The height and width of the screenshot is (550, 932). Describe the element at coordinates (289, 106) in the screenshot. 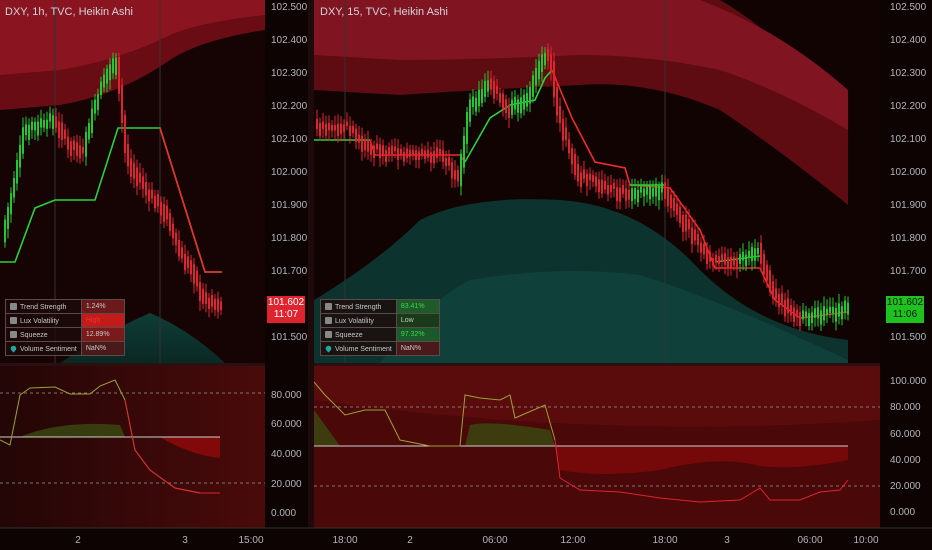

I see `price-axis-label: 102.200` at that location.